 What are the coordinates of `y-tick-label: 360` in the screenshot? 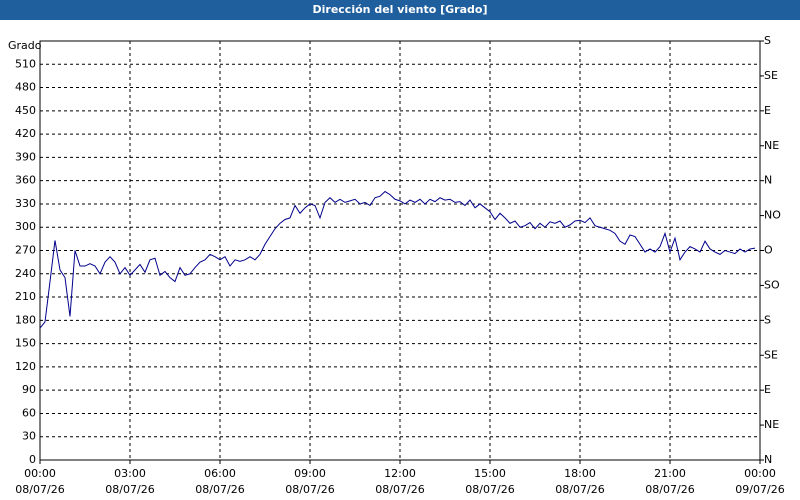 It's located at (25, 180).